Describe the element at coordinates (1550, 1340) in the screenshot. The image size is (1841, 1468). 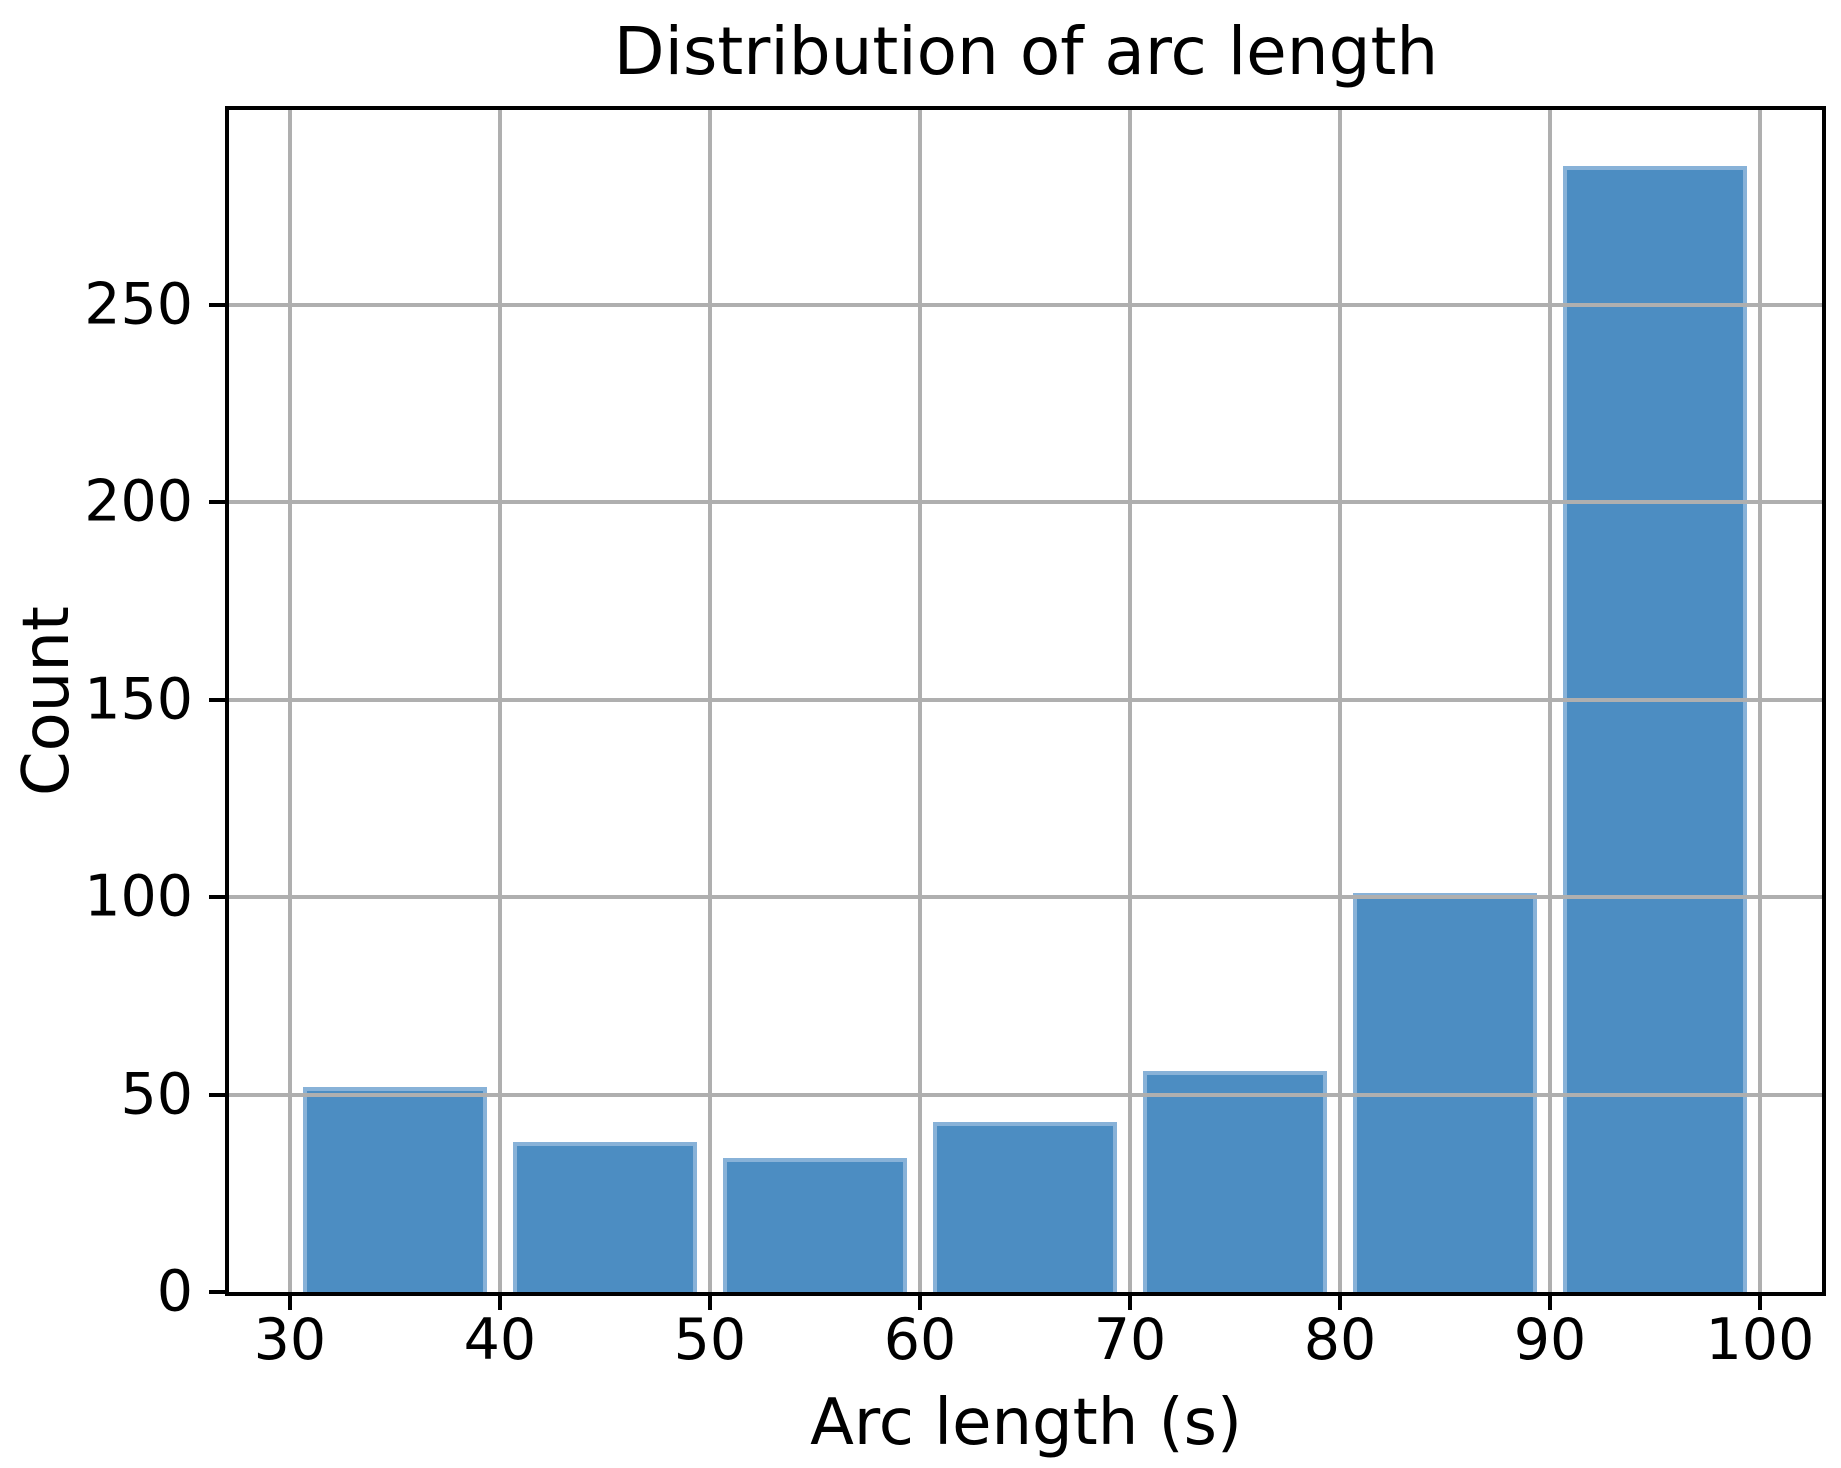
I see `x-tick-label: 90` at that location.